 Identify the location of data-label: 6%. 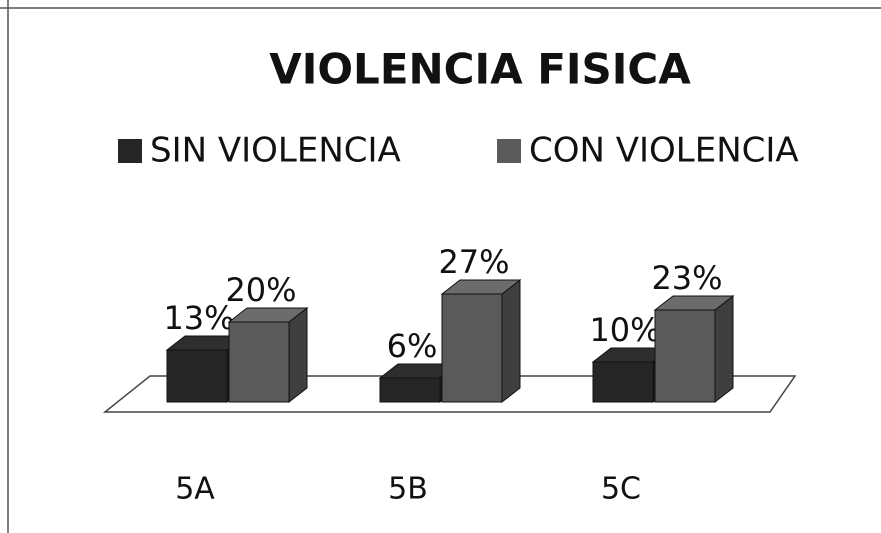
(412, 346).